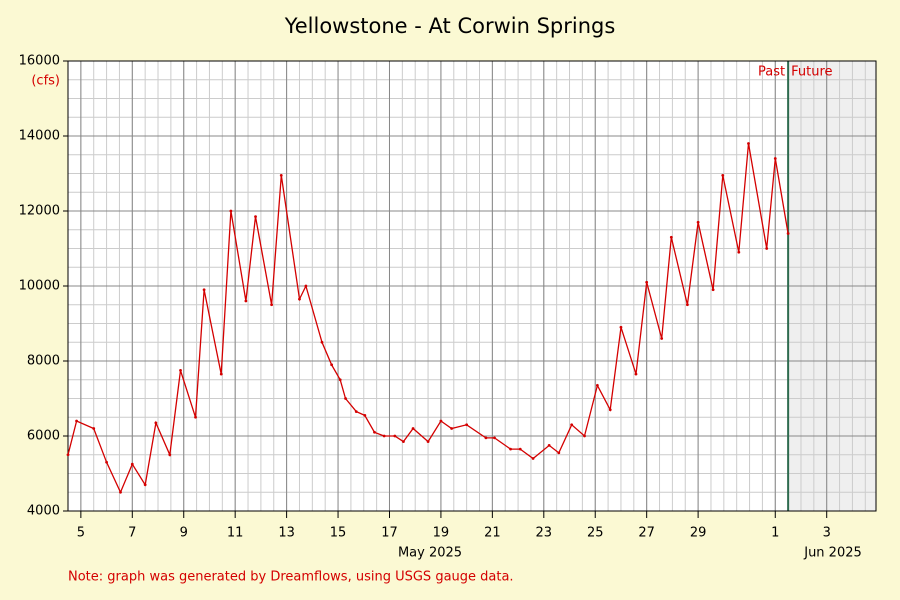 The height and width of the screenshot is (600, 900). Describe the element at coordinates (595, 533) in the screenshot. I see `x-tick-label: 25` at that location.